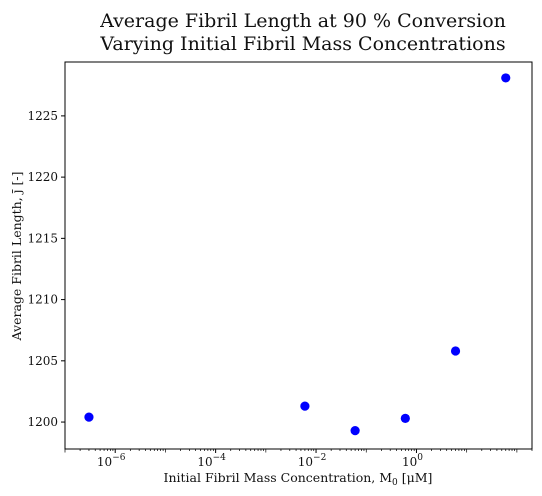 Image resolution: width=542 pixels, height=496 pixels. Describe the element at coordinates (278, 477) in the screenshot. I see `x-axis-label-text: Initial Fibril Mass Concentration, M` at that location.